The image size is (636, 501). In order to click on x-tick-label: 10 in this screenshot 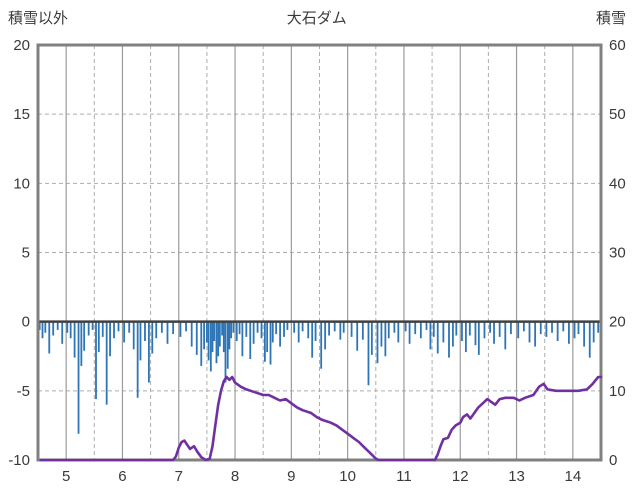, I will do `click(347, 476)`.